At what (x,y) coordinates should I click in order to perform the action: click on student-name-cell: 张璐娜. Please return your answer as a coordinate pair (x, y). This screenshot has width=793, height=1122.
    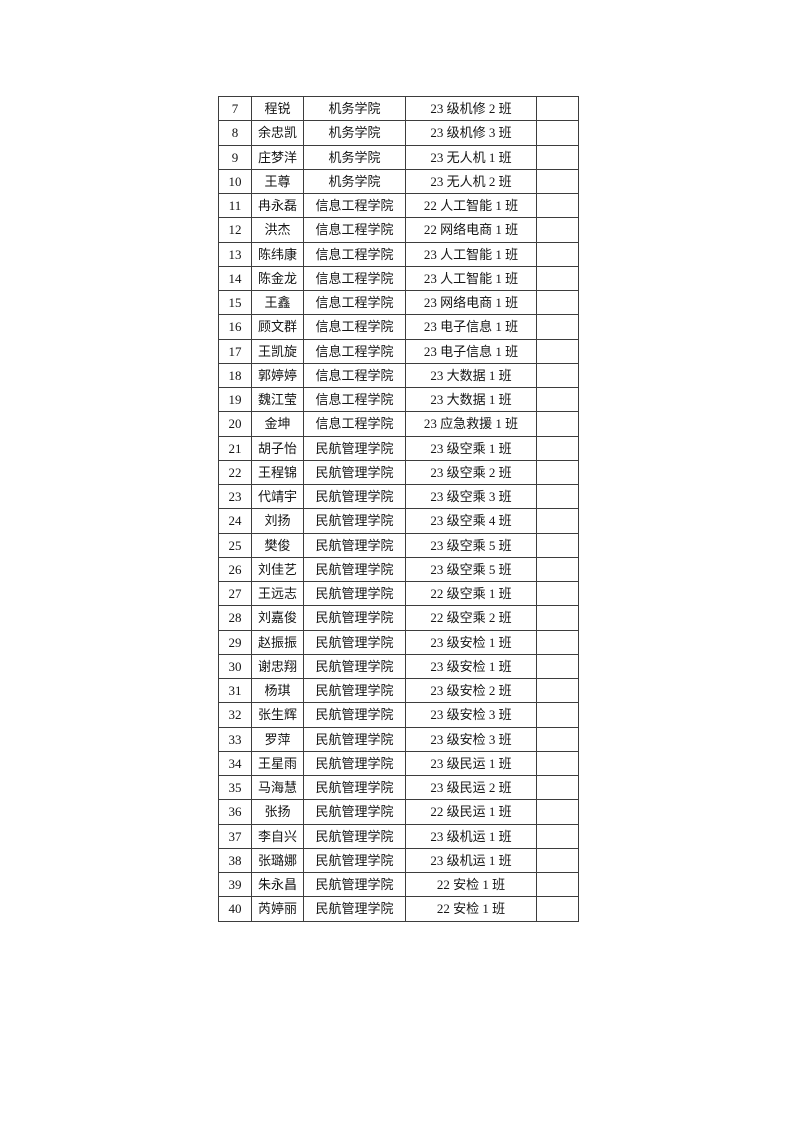
    Looking at the image, I should click on (277, 860).